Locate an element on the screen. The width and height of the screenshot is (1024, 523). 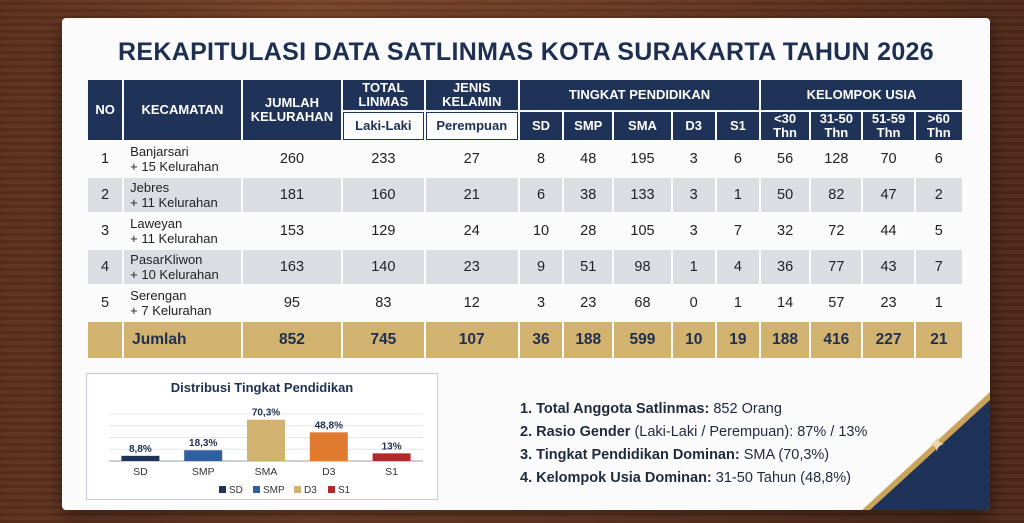
cell-perempuan: 24 is located at coordinates (471, 231).